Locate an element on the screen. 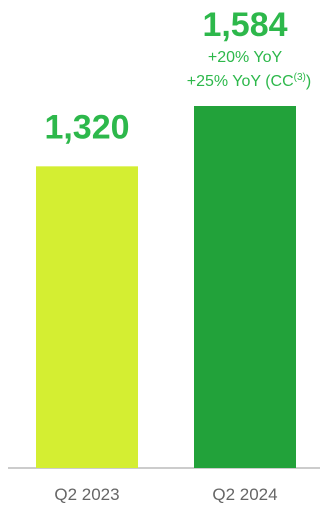 This screenshot has height=507, width=320. annotation-yoy: +20% YoY is located at coordinates (245, 57).